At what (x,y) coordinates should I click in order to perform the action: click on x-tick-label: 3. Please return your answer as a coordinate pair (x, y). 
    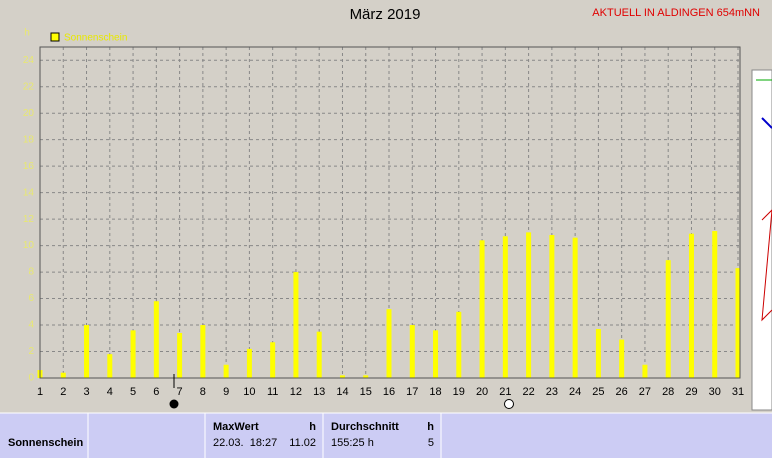
    Looking at the image, I should click on (86, 392).